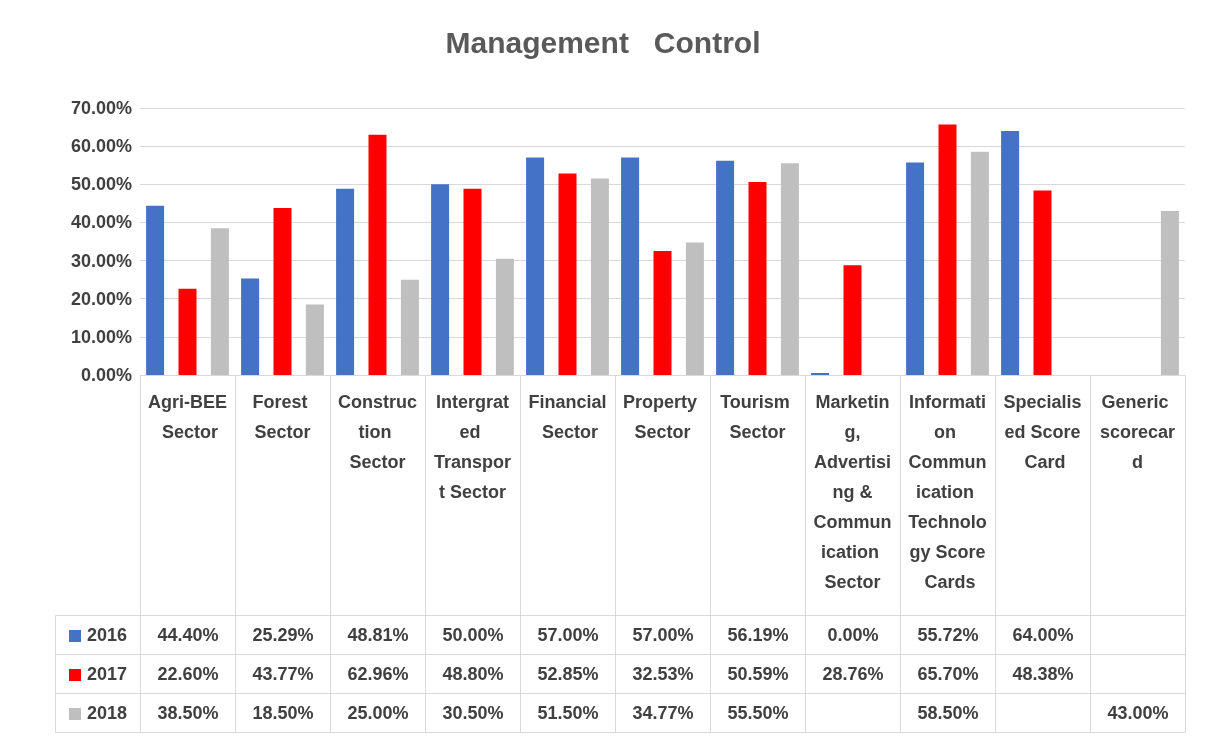  Describe the element at coordinates (948, 674) in the screenshot. I see `data-label: 65.70%` at that location.